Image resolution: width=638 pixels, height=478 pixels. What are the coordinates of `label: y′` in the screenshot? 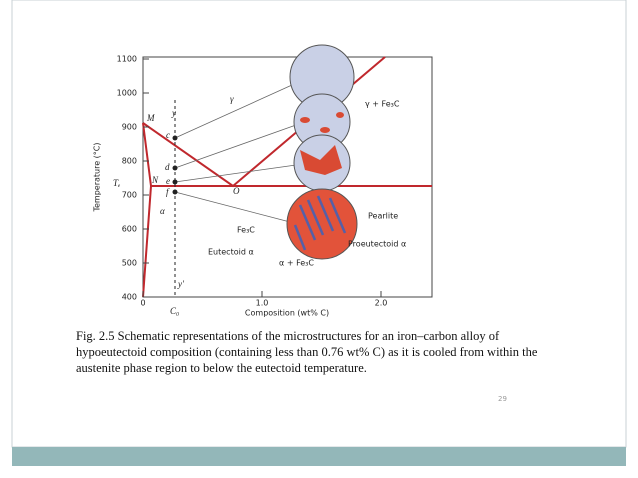 It's located at (181, 284).